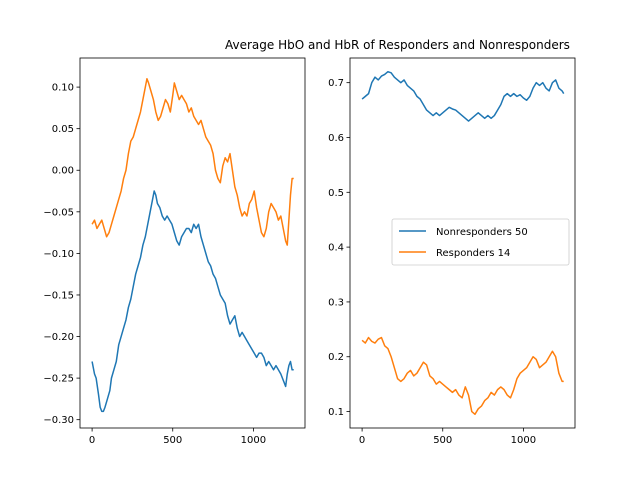  Describe the element at coordinates (58, 337) in the screenshot. I see `y-tick-label: −0.20` at that location.